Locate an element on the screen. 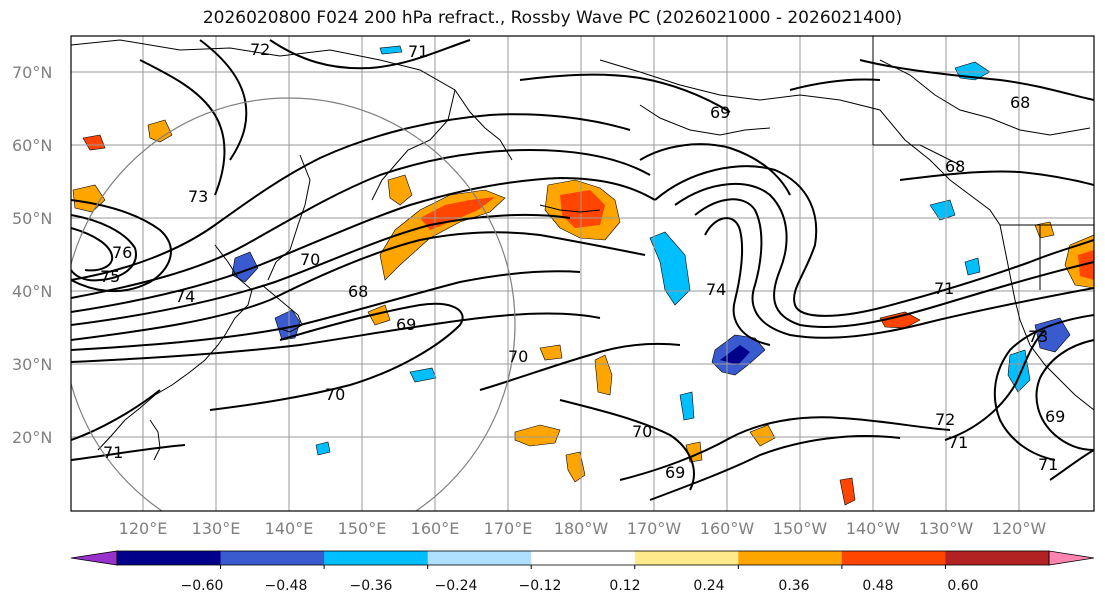 The height and width of the screenshot is (604, 1105). contour-label: 76 is located at coordinates (122, 252).